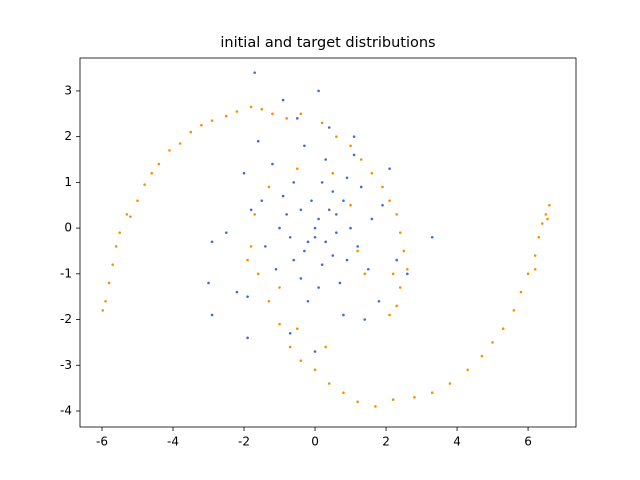 This screenshot has width=640, height=480. I want to click on y-tick-label: 3, so click(68, 90).